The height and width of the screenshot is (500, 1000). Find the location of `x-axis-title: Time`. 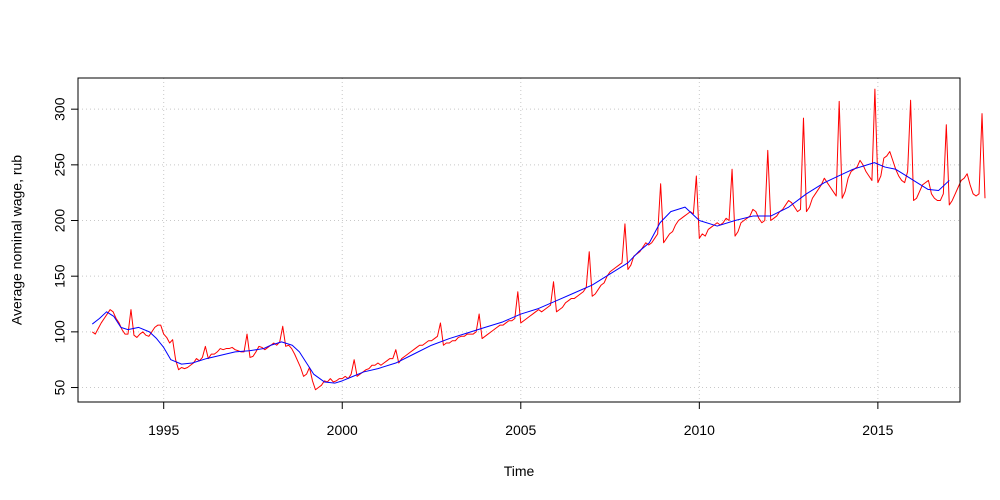

x-axis-title: Time is located at coordinates (519, 471).